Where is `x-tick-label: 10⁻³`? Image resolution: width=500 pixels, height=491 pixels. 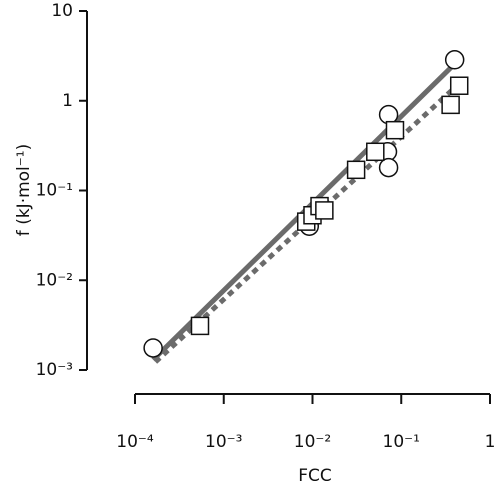
x-tick-label: 10⁻³ is located at coordinates (223, 442).